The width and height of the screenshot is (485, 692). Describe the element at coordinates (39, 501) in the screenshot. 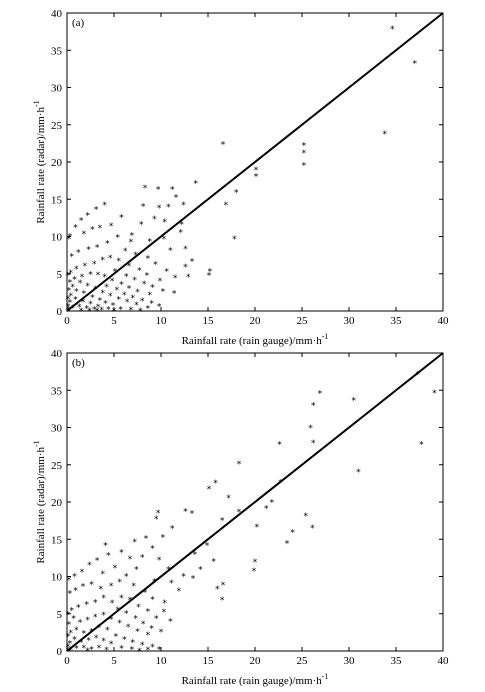

I see `y-axis-title: Rainfall rate (radar)/mm·h-1` at that location.